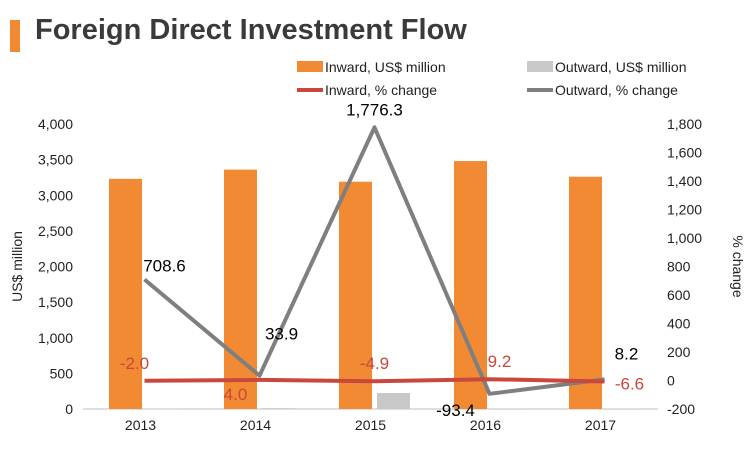 The width and height of the screenshot is (745, 450). What do you see at coordinates (671, 381) in the screenshot?
I see `y-right-tick-label: 0` at bounding box center [671, 381].